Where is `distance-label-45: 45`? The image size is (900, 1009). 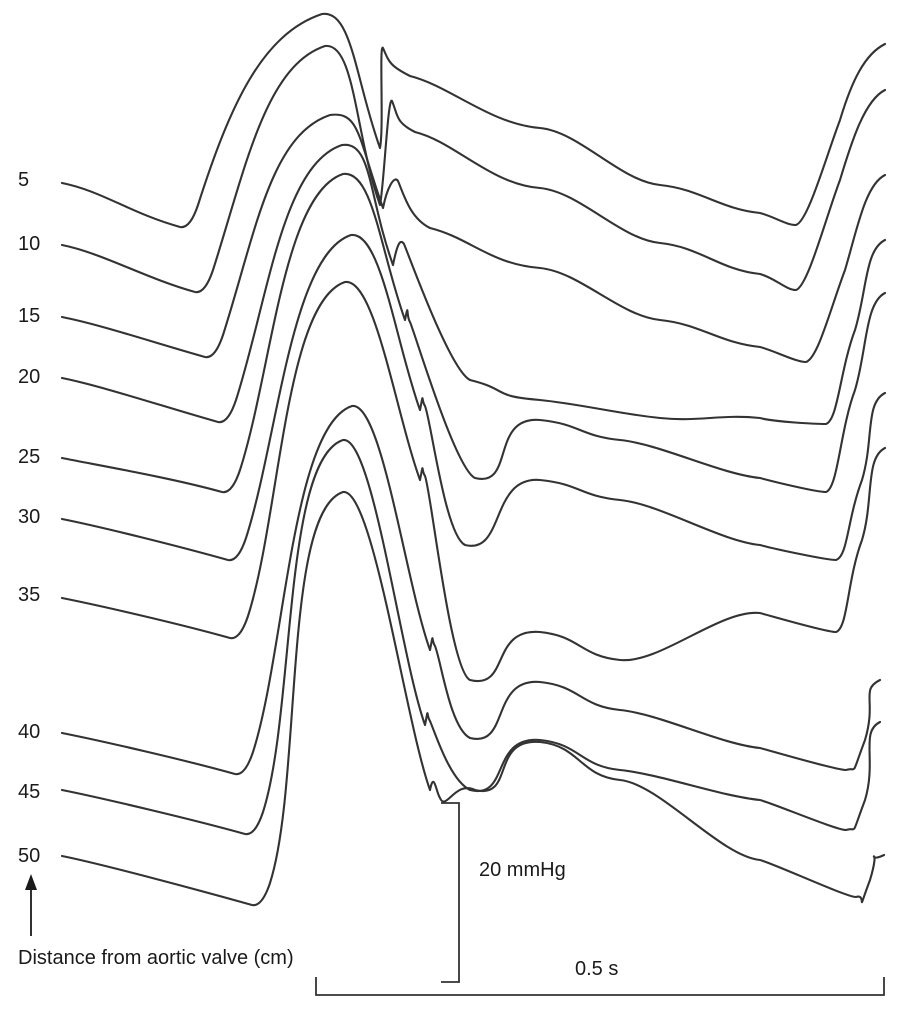
distance-label-45: 45 is located at coordinates (29, 792).